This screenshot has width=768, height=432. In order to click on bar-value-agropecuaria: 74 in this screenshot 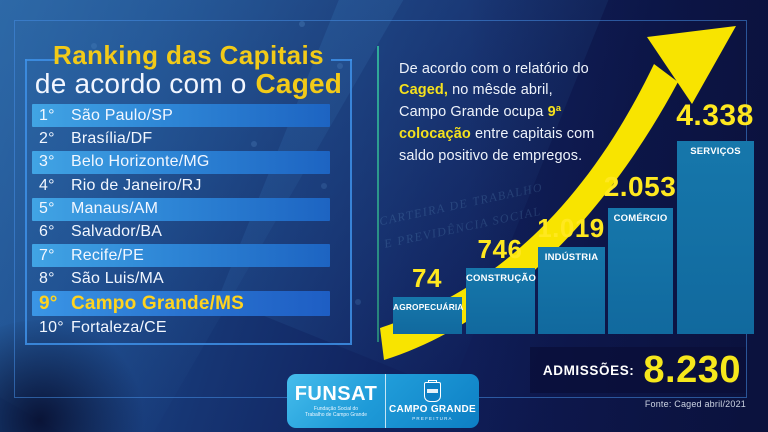, I will do `click(427, 278)`.